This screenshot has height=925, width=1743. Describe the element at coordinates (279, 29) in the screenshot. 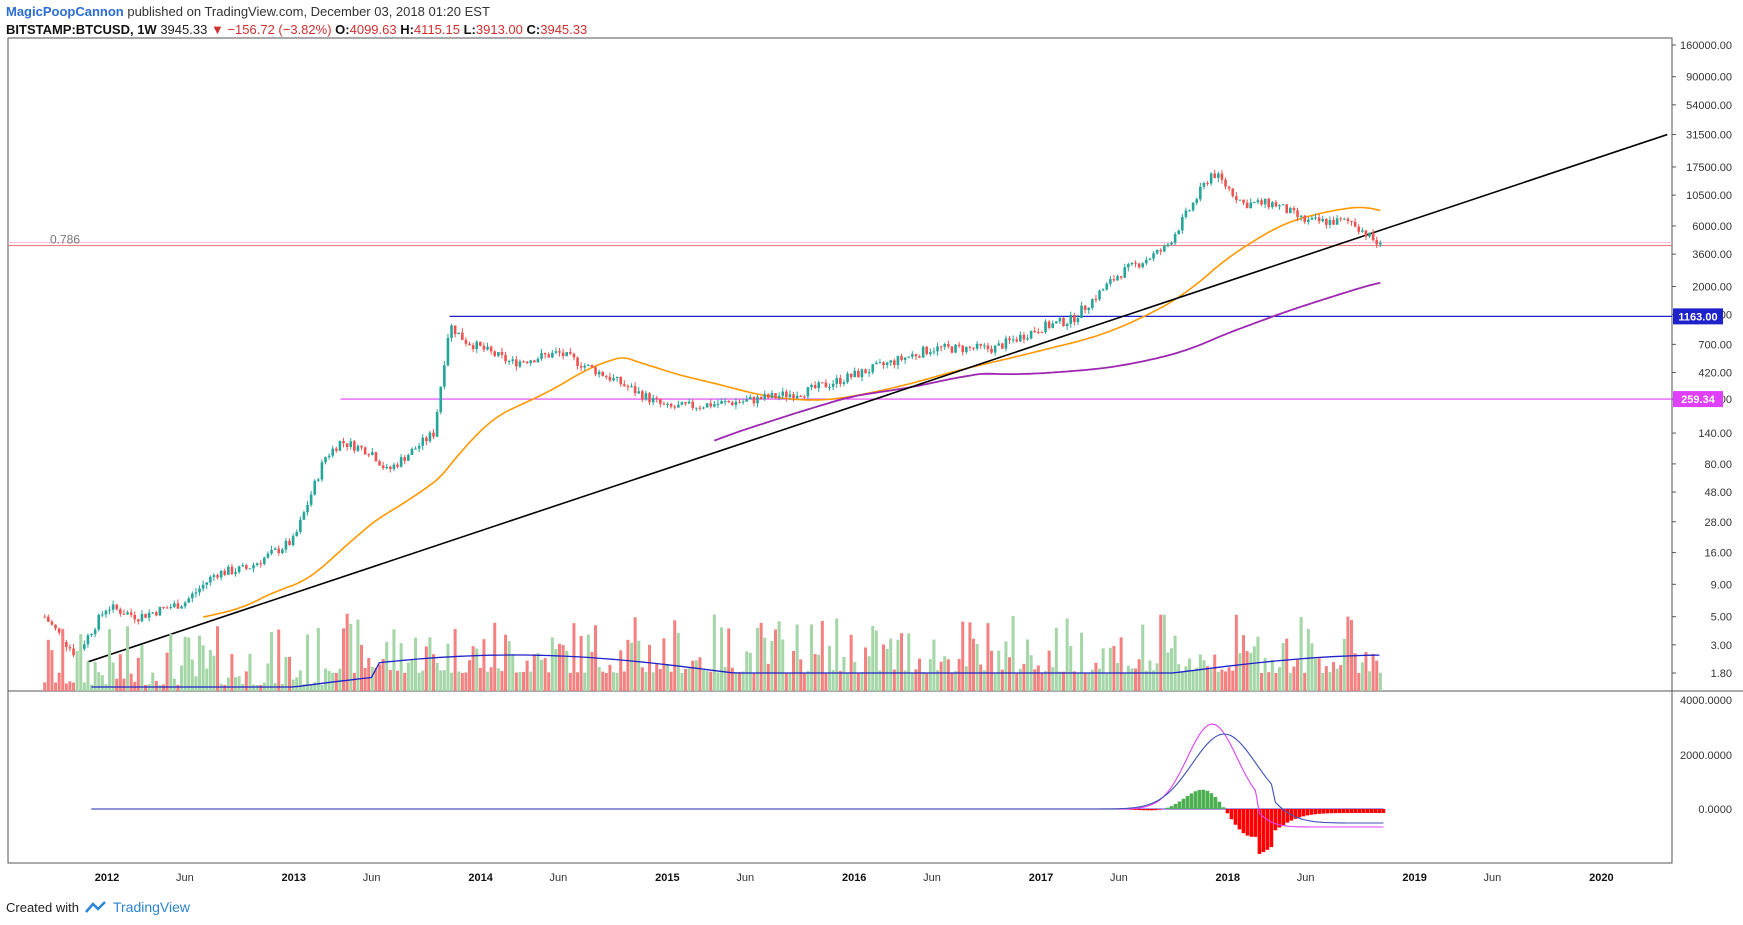

I see `change-value: −156.72 (−3.82%)` at that location.